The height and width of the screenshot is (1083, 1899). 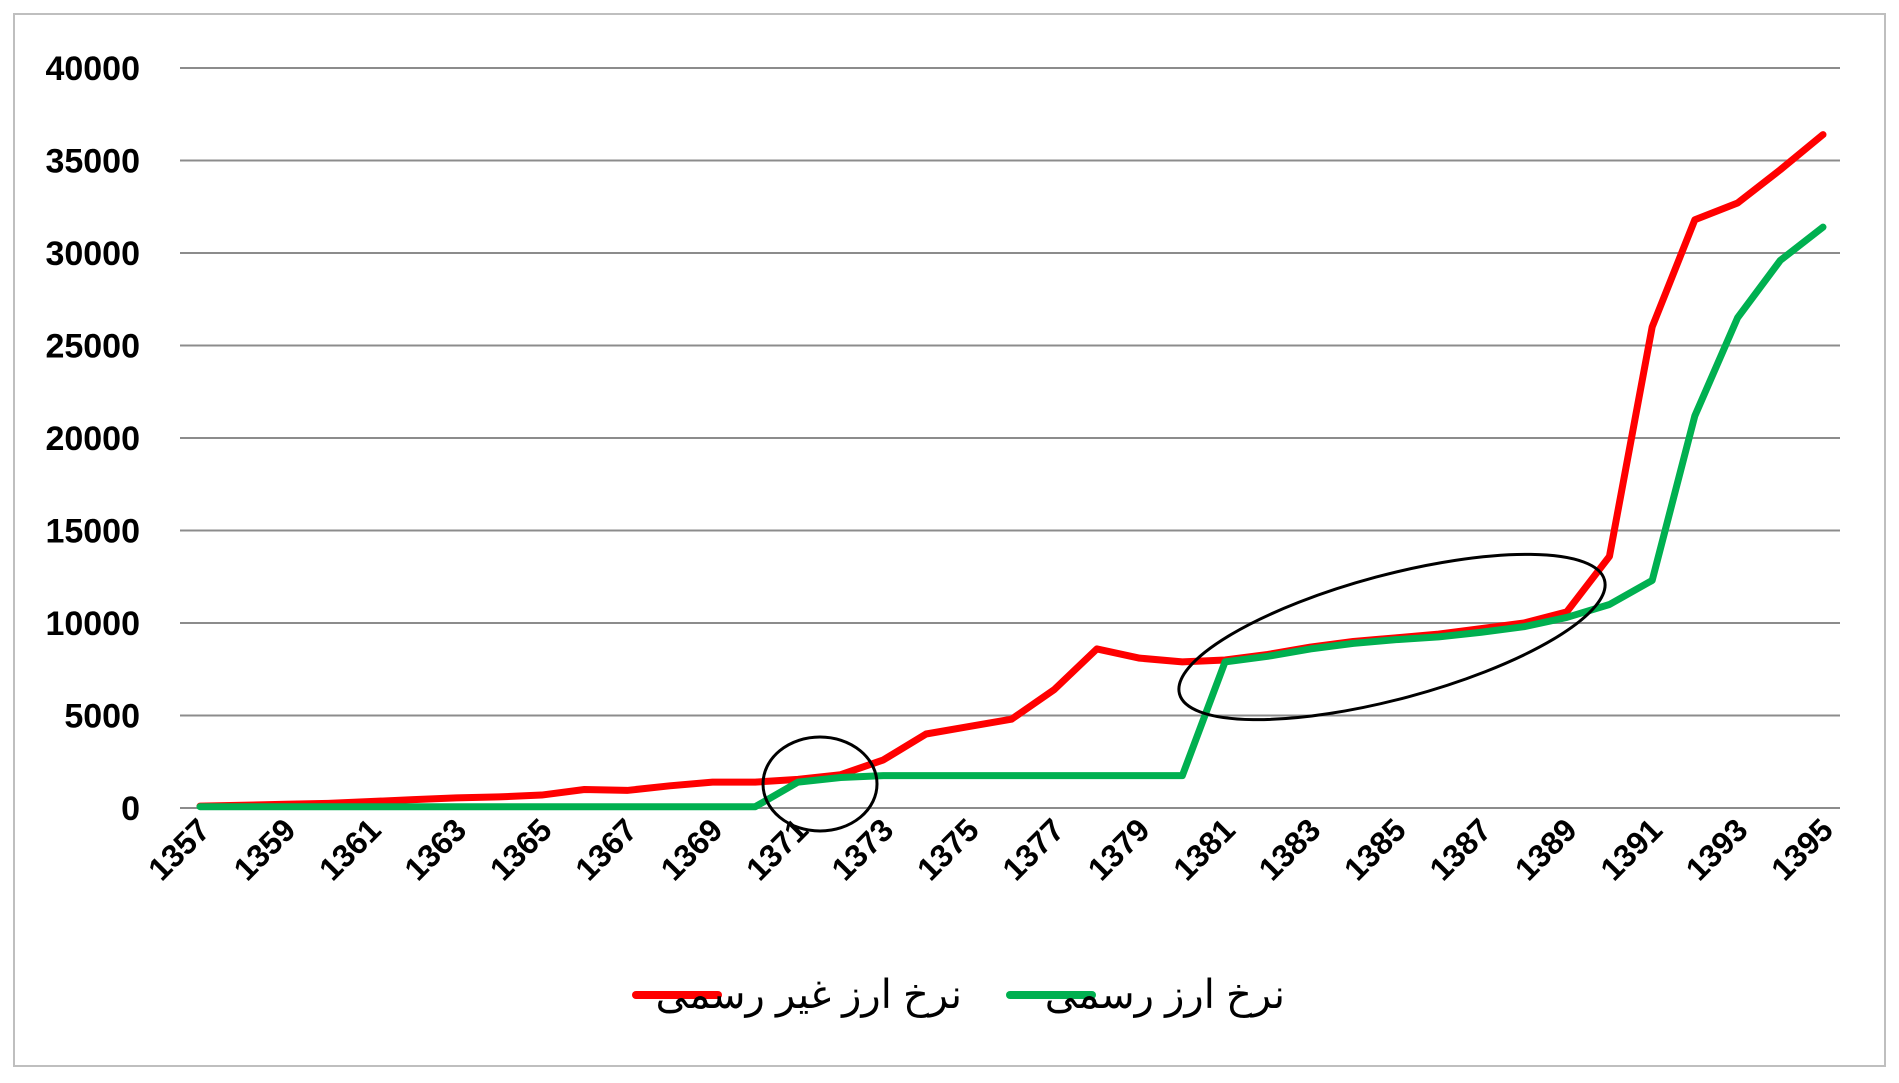 What do you see at coordinates (130, 809) in the screenshot?
I see `y-tick-label: 0` at bounding box center [130, 809].